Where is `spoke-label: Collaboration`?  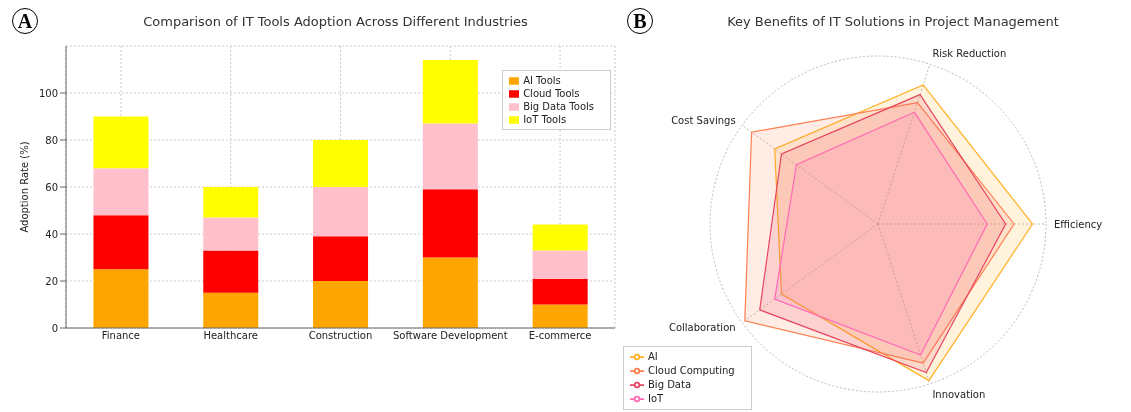
spoke-label: Collaboration is located at coordinates (702, 327).